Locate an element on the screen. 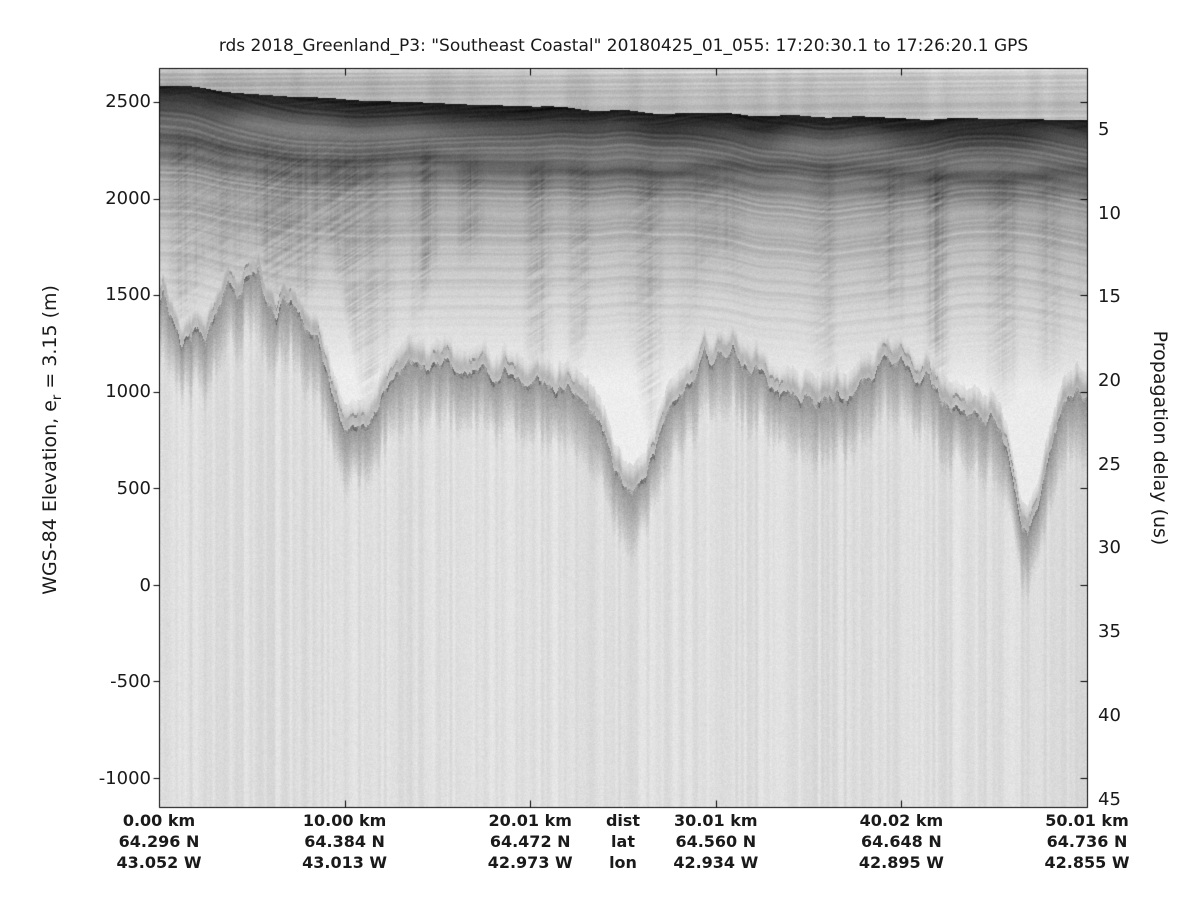 The height and width of the screenshot is (900, 1200). dist-label: 0.00 km is located at coordinates (159, 820).